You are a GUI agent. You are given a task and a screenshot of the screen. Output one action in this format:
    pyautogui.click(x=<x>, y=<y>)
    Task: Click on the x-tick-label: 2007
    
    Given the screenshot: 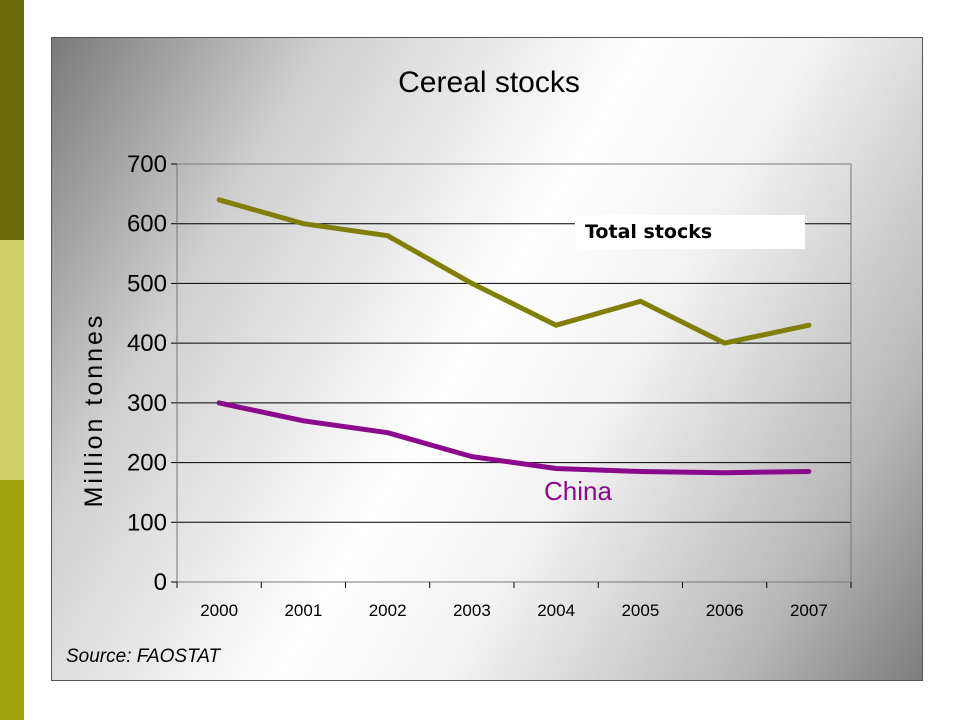 What is the action you would take?
    pyautogui.click(x=809, y=610)
    